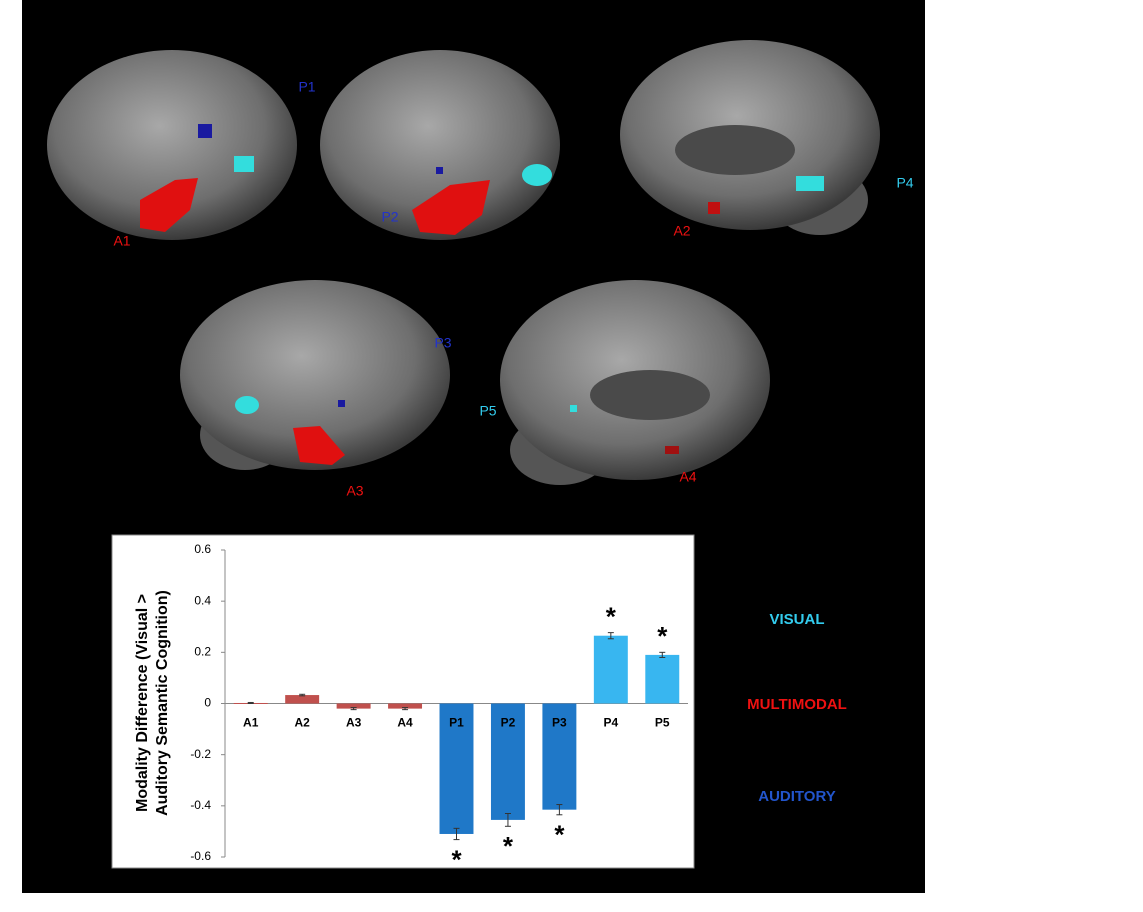  I want to click on region-label: A4, so click(687, 477).